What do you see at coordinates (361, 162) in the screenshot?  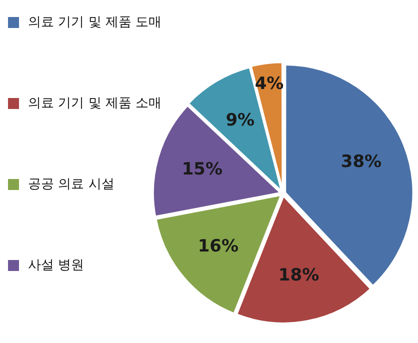 I see `data-label: 38%` at bounding box center [361, 162].